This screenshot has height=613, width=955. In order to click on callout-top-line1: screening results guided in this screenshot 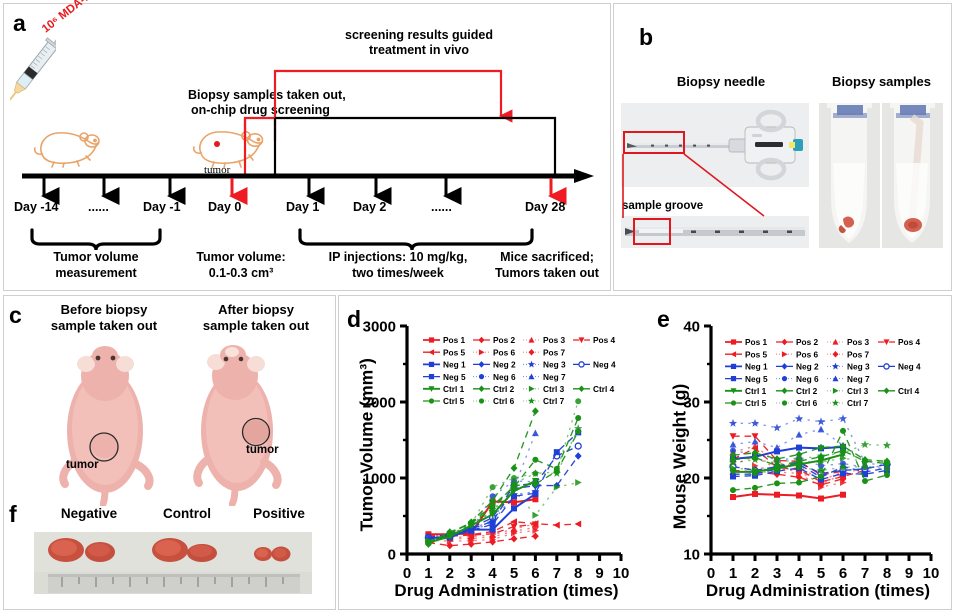, I will do `click(419, 35)`.